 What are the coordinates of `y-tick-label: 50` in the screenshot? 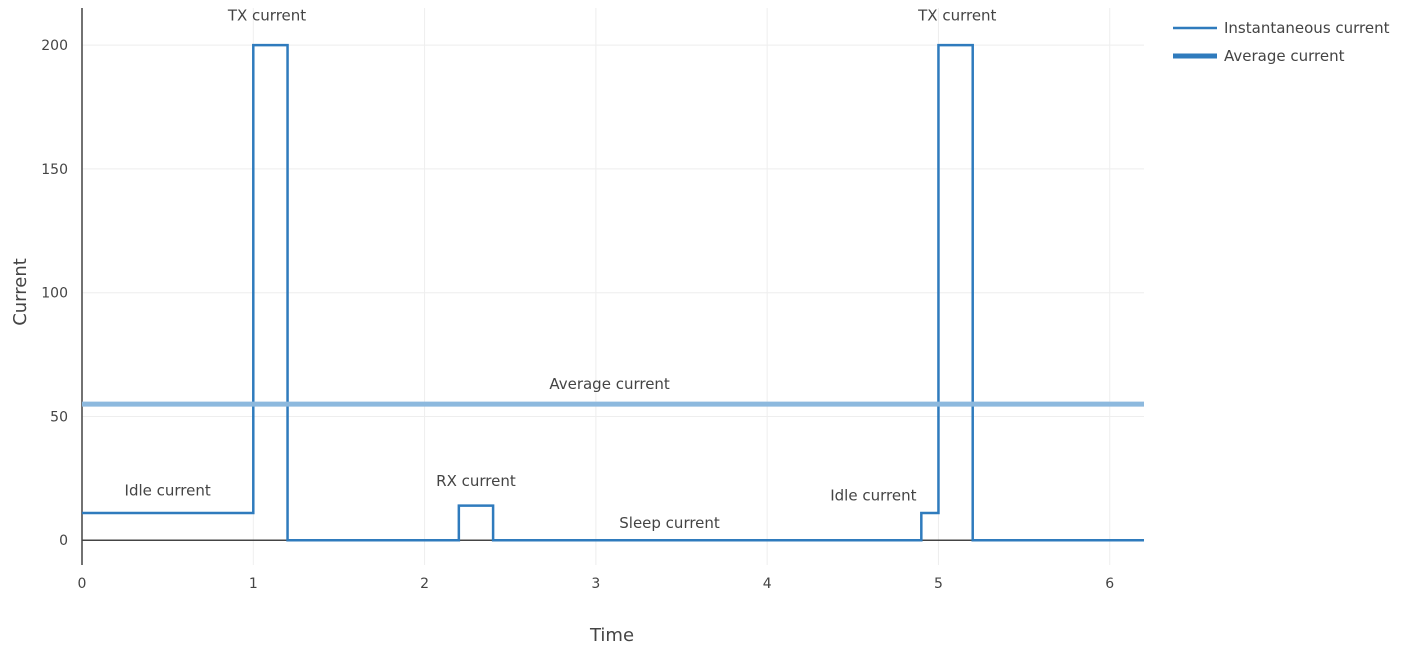 It's located at (59, 417).